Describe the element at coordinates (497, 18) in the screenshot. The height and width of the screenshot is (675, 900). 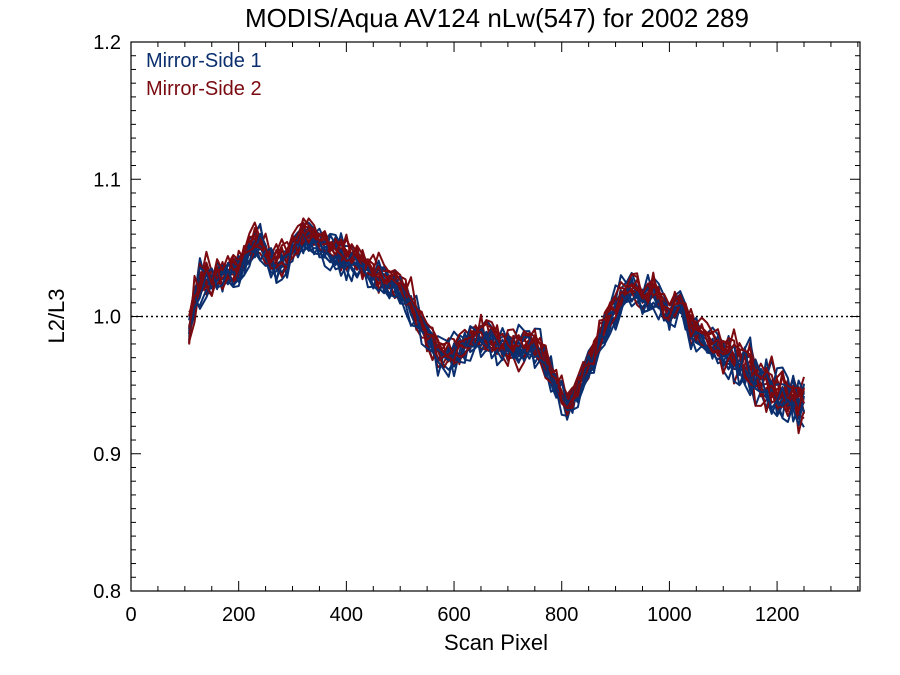
I see `chart-title: MODIS/Aqua AV124 nLw(547) for 2002 289` at that location.